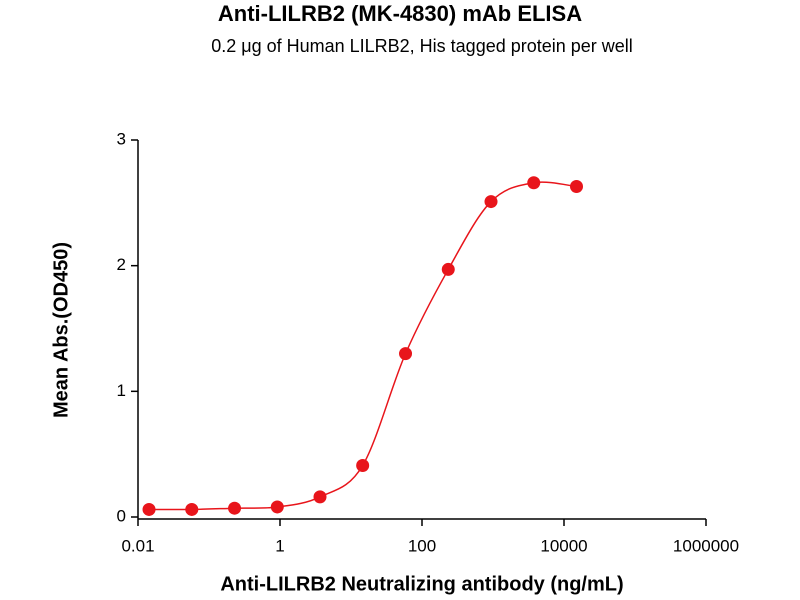 Image resolution: width=800 pixels, height=600 pixels. What do you see at coordinates (706, 545) in the screenshot?
I see `x-tick-label: 1000000` at bounding box center [706, 545].